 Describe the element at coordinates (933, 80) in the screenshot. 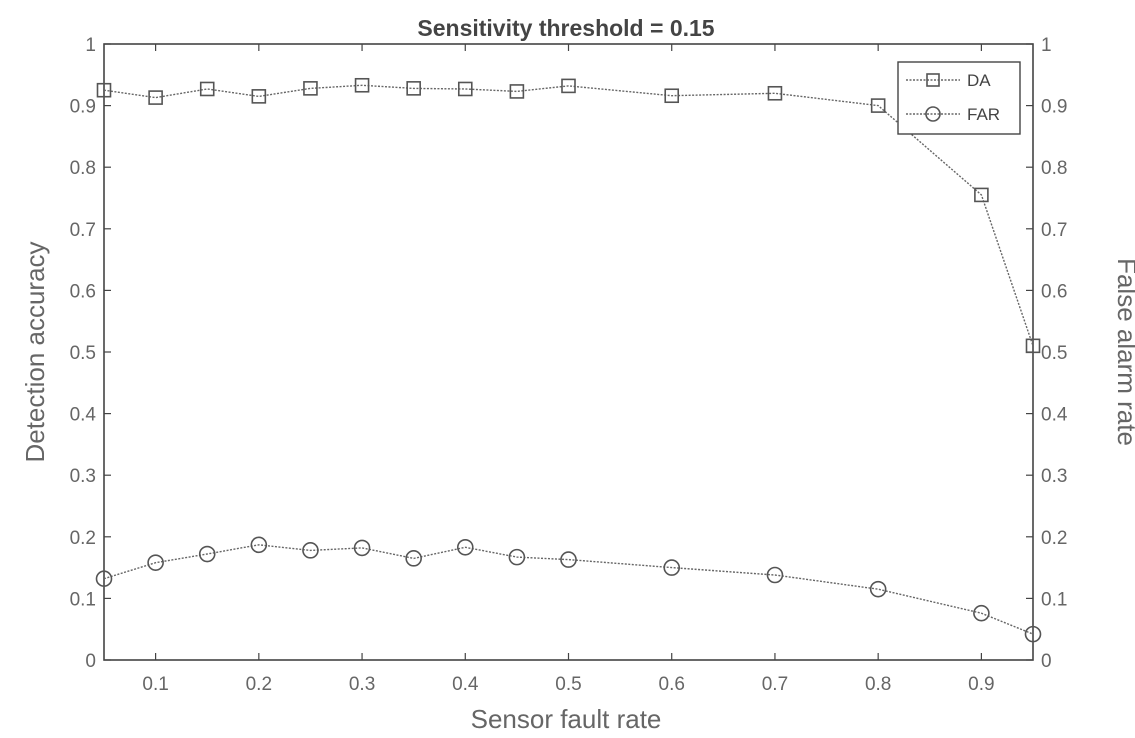

I see `legend-marker-da` at that location.